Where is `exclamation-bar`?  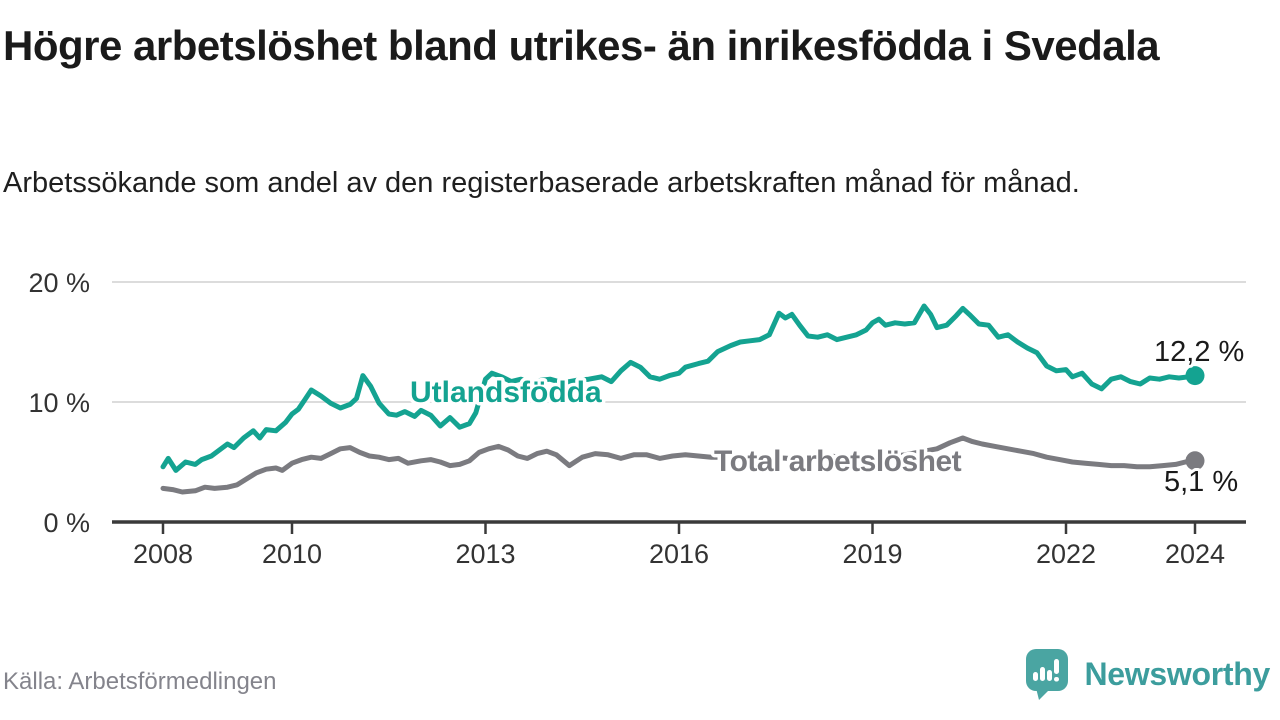 exclamation-bar is located at coordinates (1056, 666).